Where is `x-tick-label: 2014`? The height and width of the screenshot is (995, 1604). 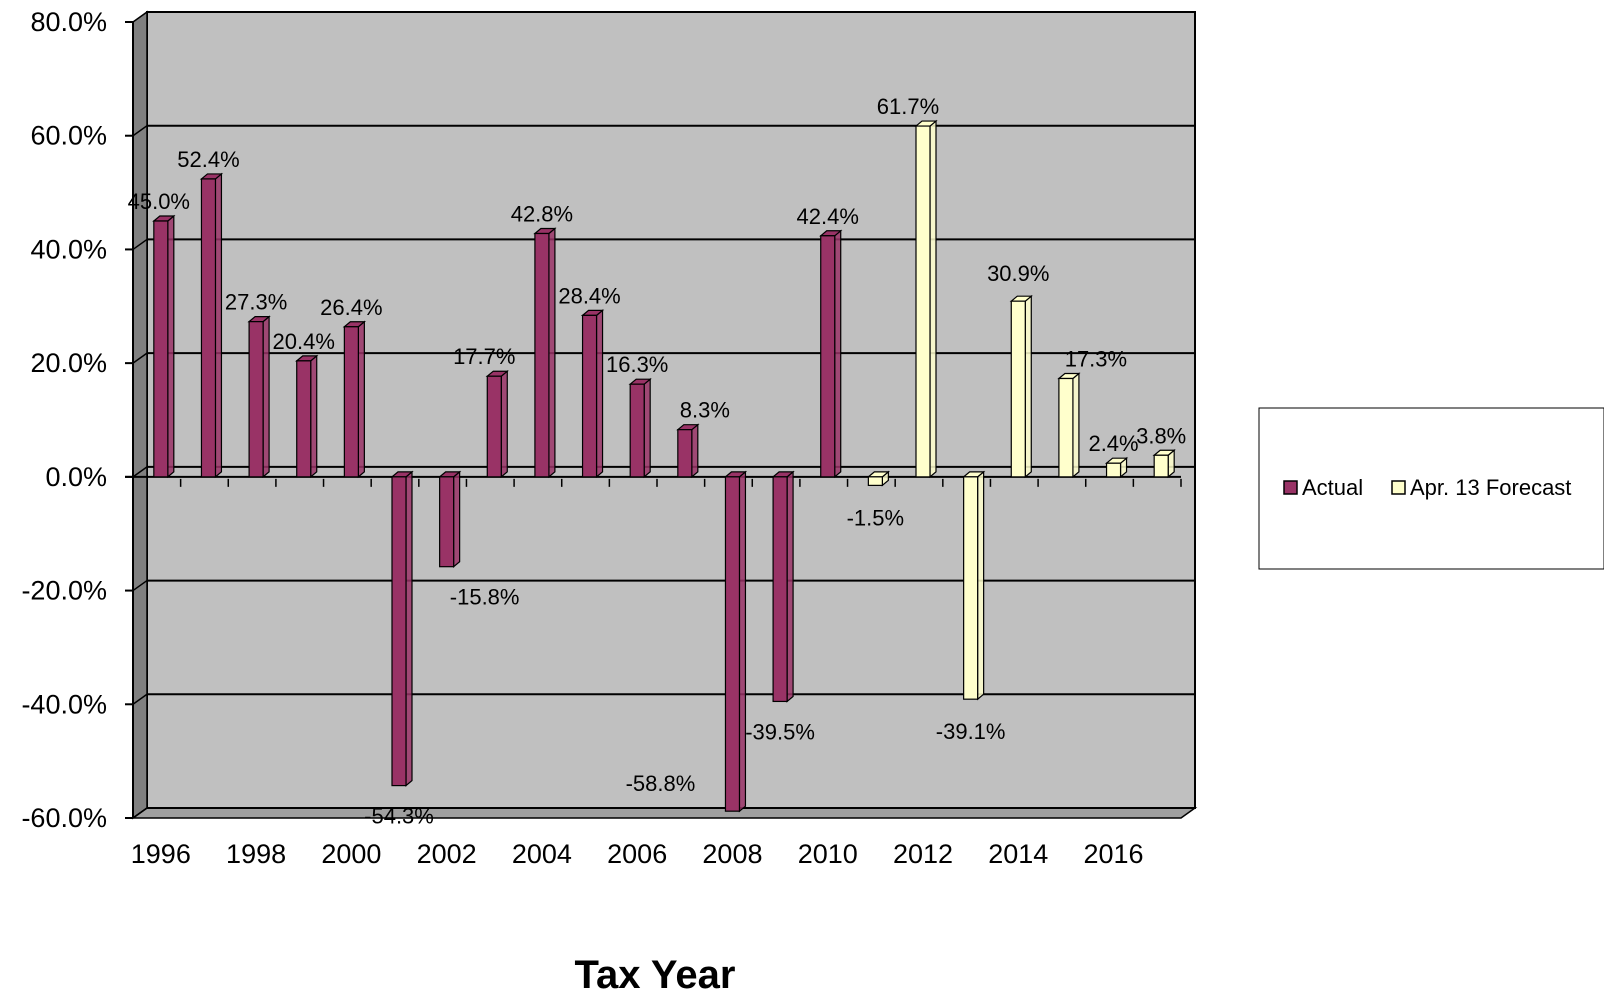 x-tick-label: 2014 is located at coordinates (1018, 854).